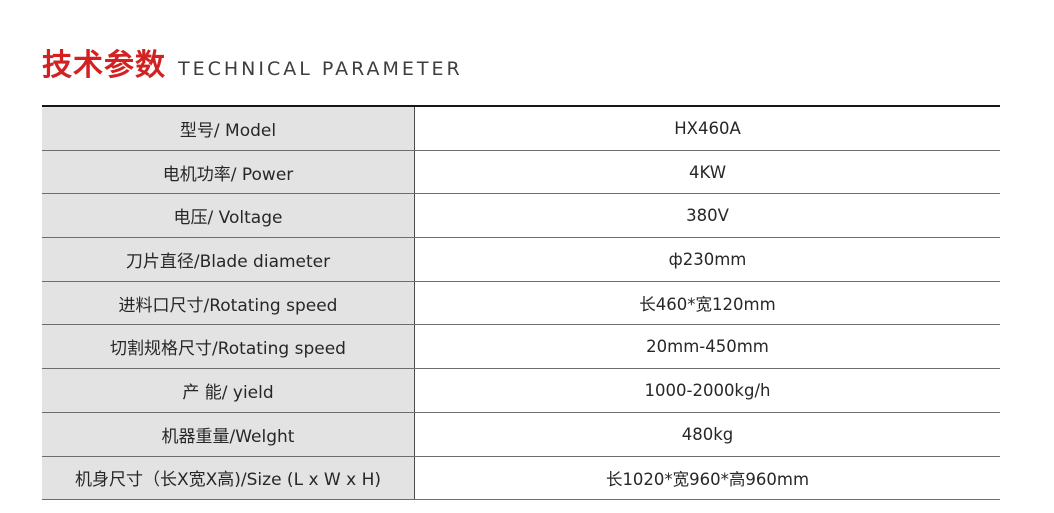 This screenshot has width=1054, height=513. Describe the element at coordinates (707, 216) in the screenshot. I see `parameter-value-cell: 380V` at that location.